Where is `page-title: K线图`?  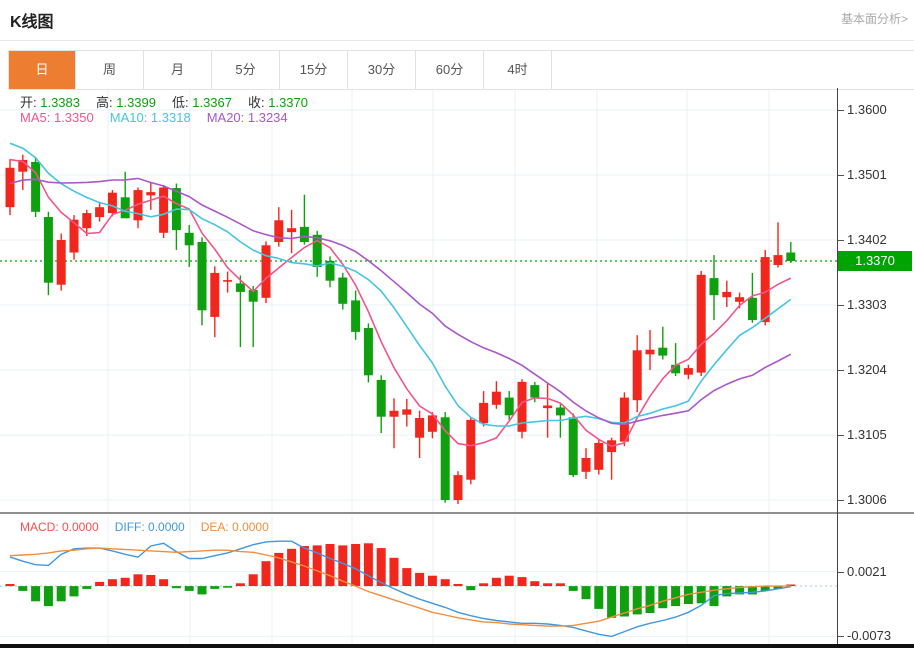
page-title: K线图 is located at coordinates (32, 22).